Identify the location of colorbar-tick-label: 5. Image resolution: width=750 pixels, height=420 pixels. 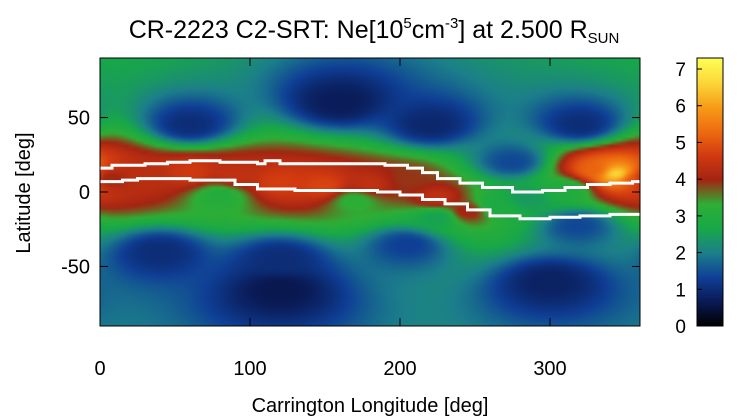
(680, 143).